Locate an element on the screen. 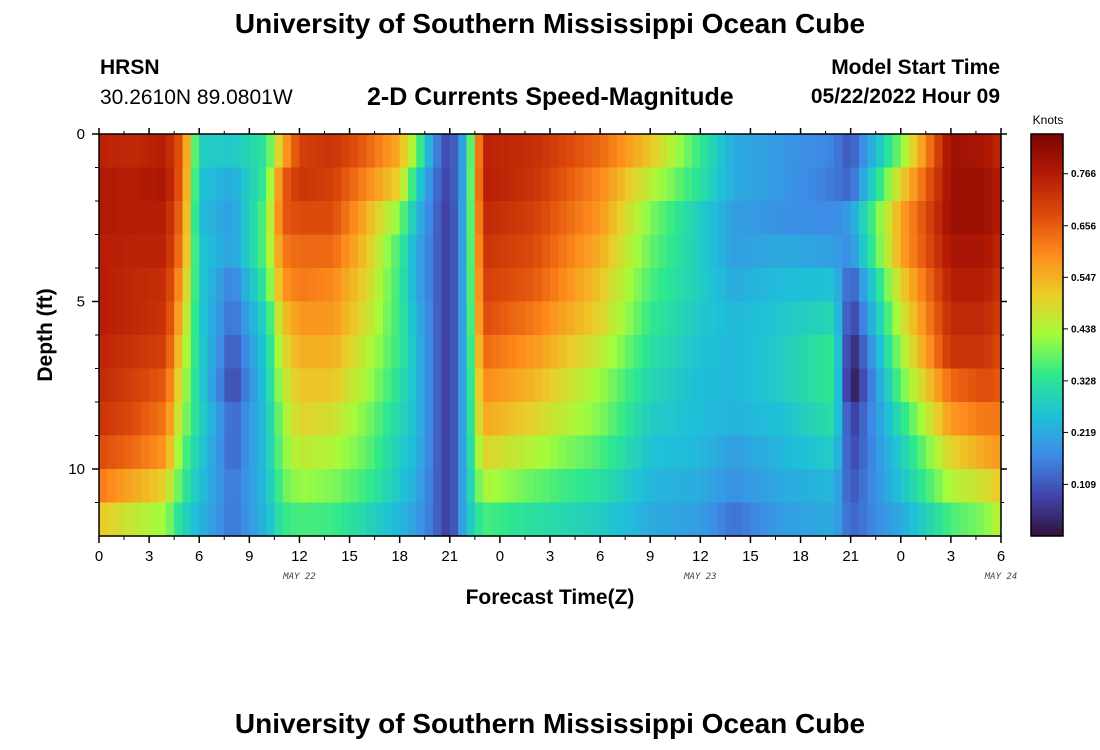 The image size is (1100, 750). x-tick-label: 6 is located at coordinates (199, 556).